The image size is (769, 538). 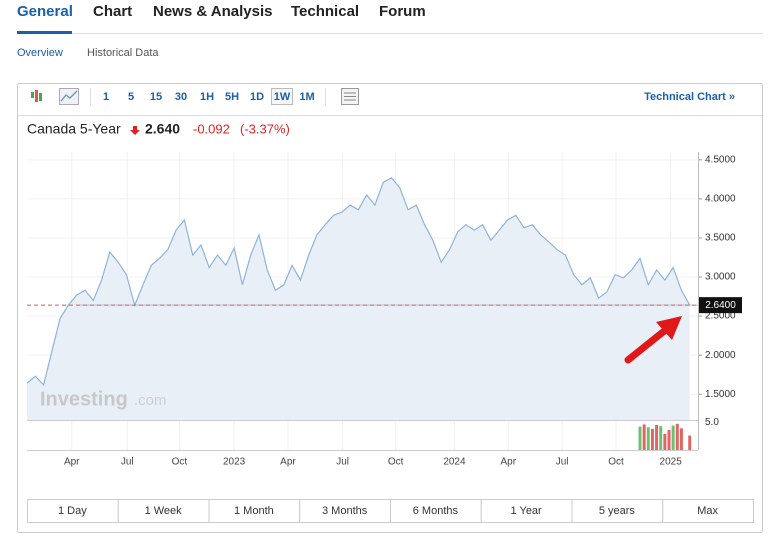 What do you see at coordinates (345, 511) in the screenshot?
I see `range-label: 3 Months` at bounding box center [345, 511].